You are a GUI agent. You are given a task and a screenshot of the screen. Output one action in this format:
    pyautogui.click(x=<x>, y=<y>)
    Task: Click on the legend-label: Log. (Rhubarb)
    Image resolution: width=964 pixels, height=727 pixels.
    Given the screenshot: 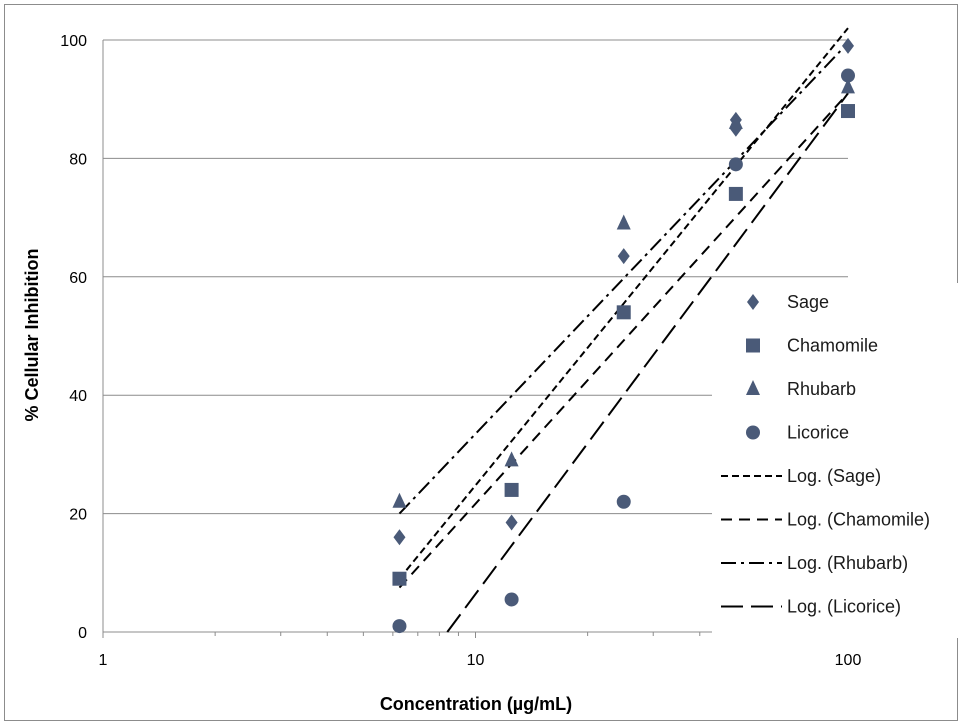 What is the action you would take?
    pyautogui.click(x=847, y=563)
    